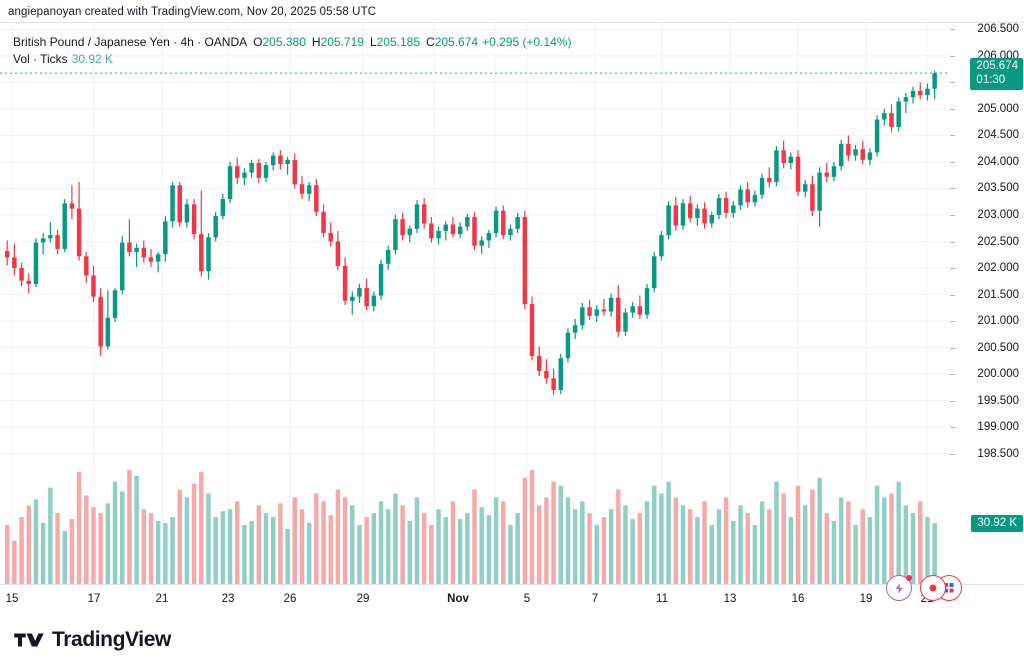 The height and width of the screenshot is (665, 1024). I want to click on alert-flash-button, so click(899, 588).